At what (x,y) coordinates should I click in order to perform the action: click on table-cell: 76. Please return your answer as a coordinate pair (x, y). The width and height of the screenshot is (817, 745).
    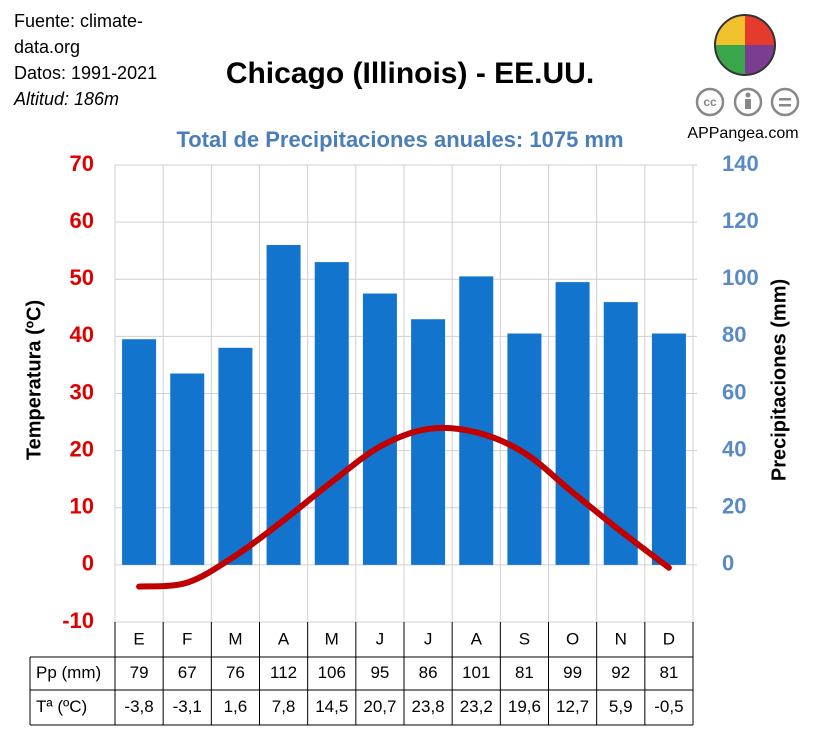
    Looking at the image, I should click on (235, 672).